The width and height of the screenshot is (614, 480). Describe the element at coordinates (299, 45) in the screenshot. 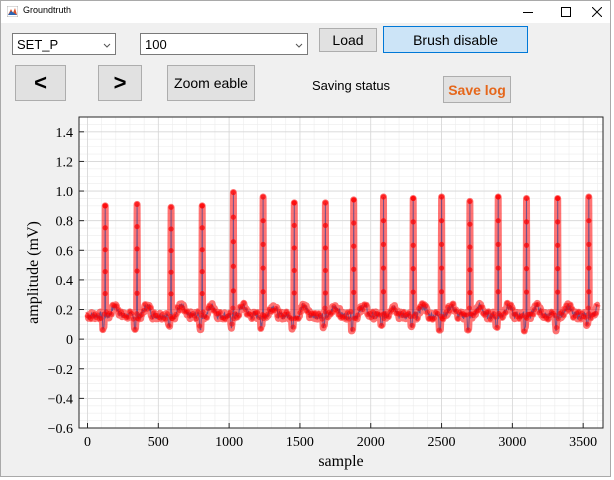

I see `chevron-down-icon` at that location.